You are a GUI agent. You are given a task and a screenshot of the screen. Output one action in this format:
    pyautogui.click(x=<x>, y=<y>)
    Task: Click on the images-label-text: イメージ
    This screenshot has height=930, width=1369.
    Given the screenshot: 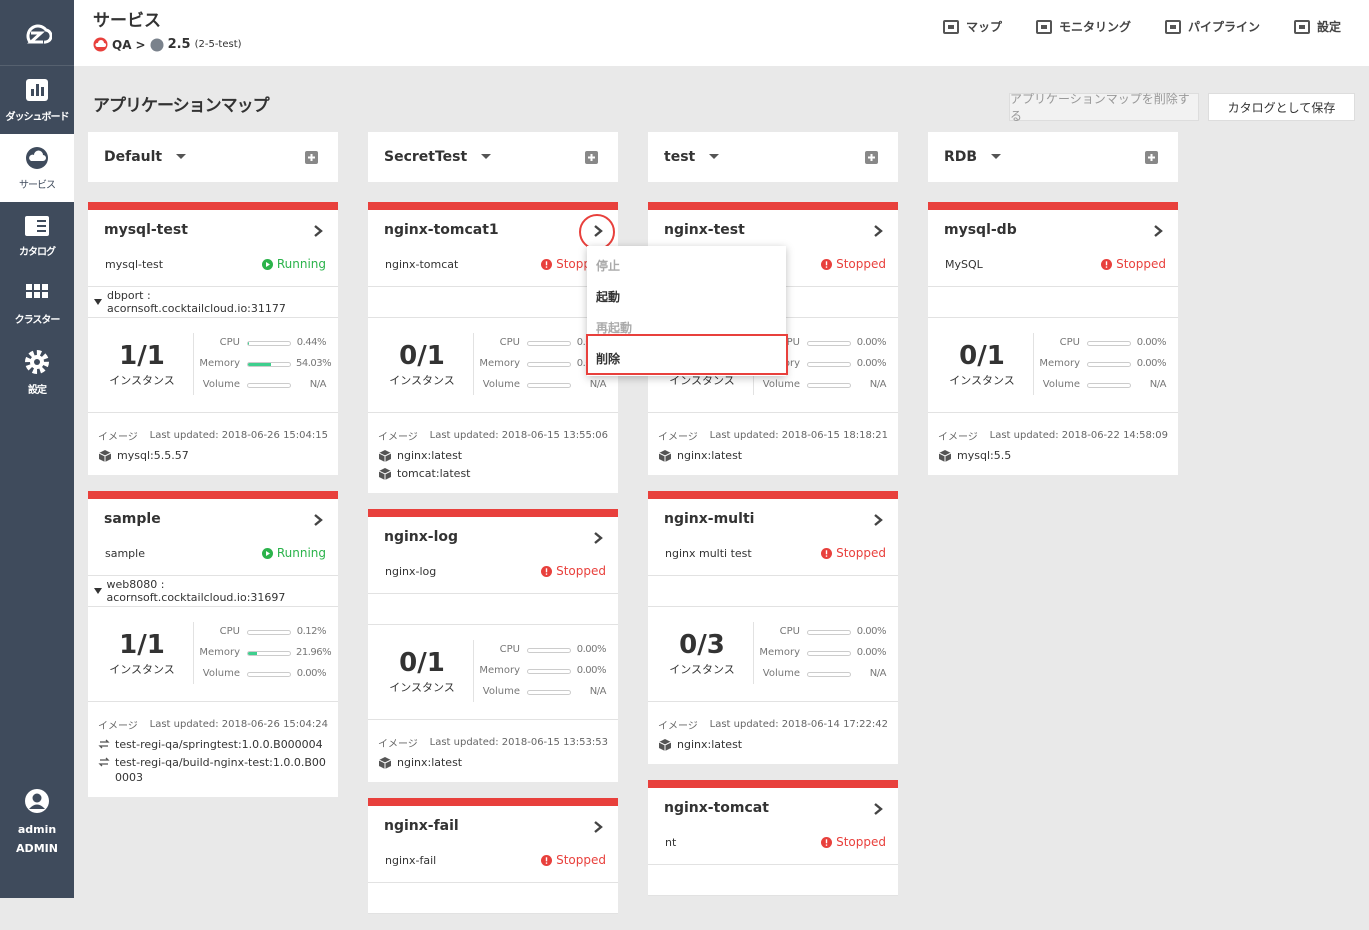 What is the action you would take?
    pyautogui.click(x=398, y=437)
    